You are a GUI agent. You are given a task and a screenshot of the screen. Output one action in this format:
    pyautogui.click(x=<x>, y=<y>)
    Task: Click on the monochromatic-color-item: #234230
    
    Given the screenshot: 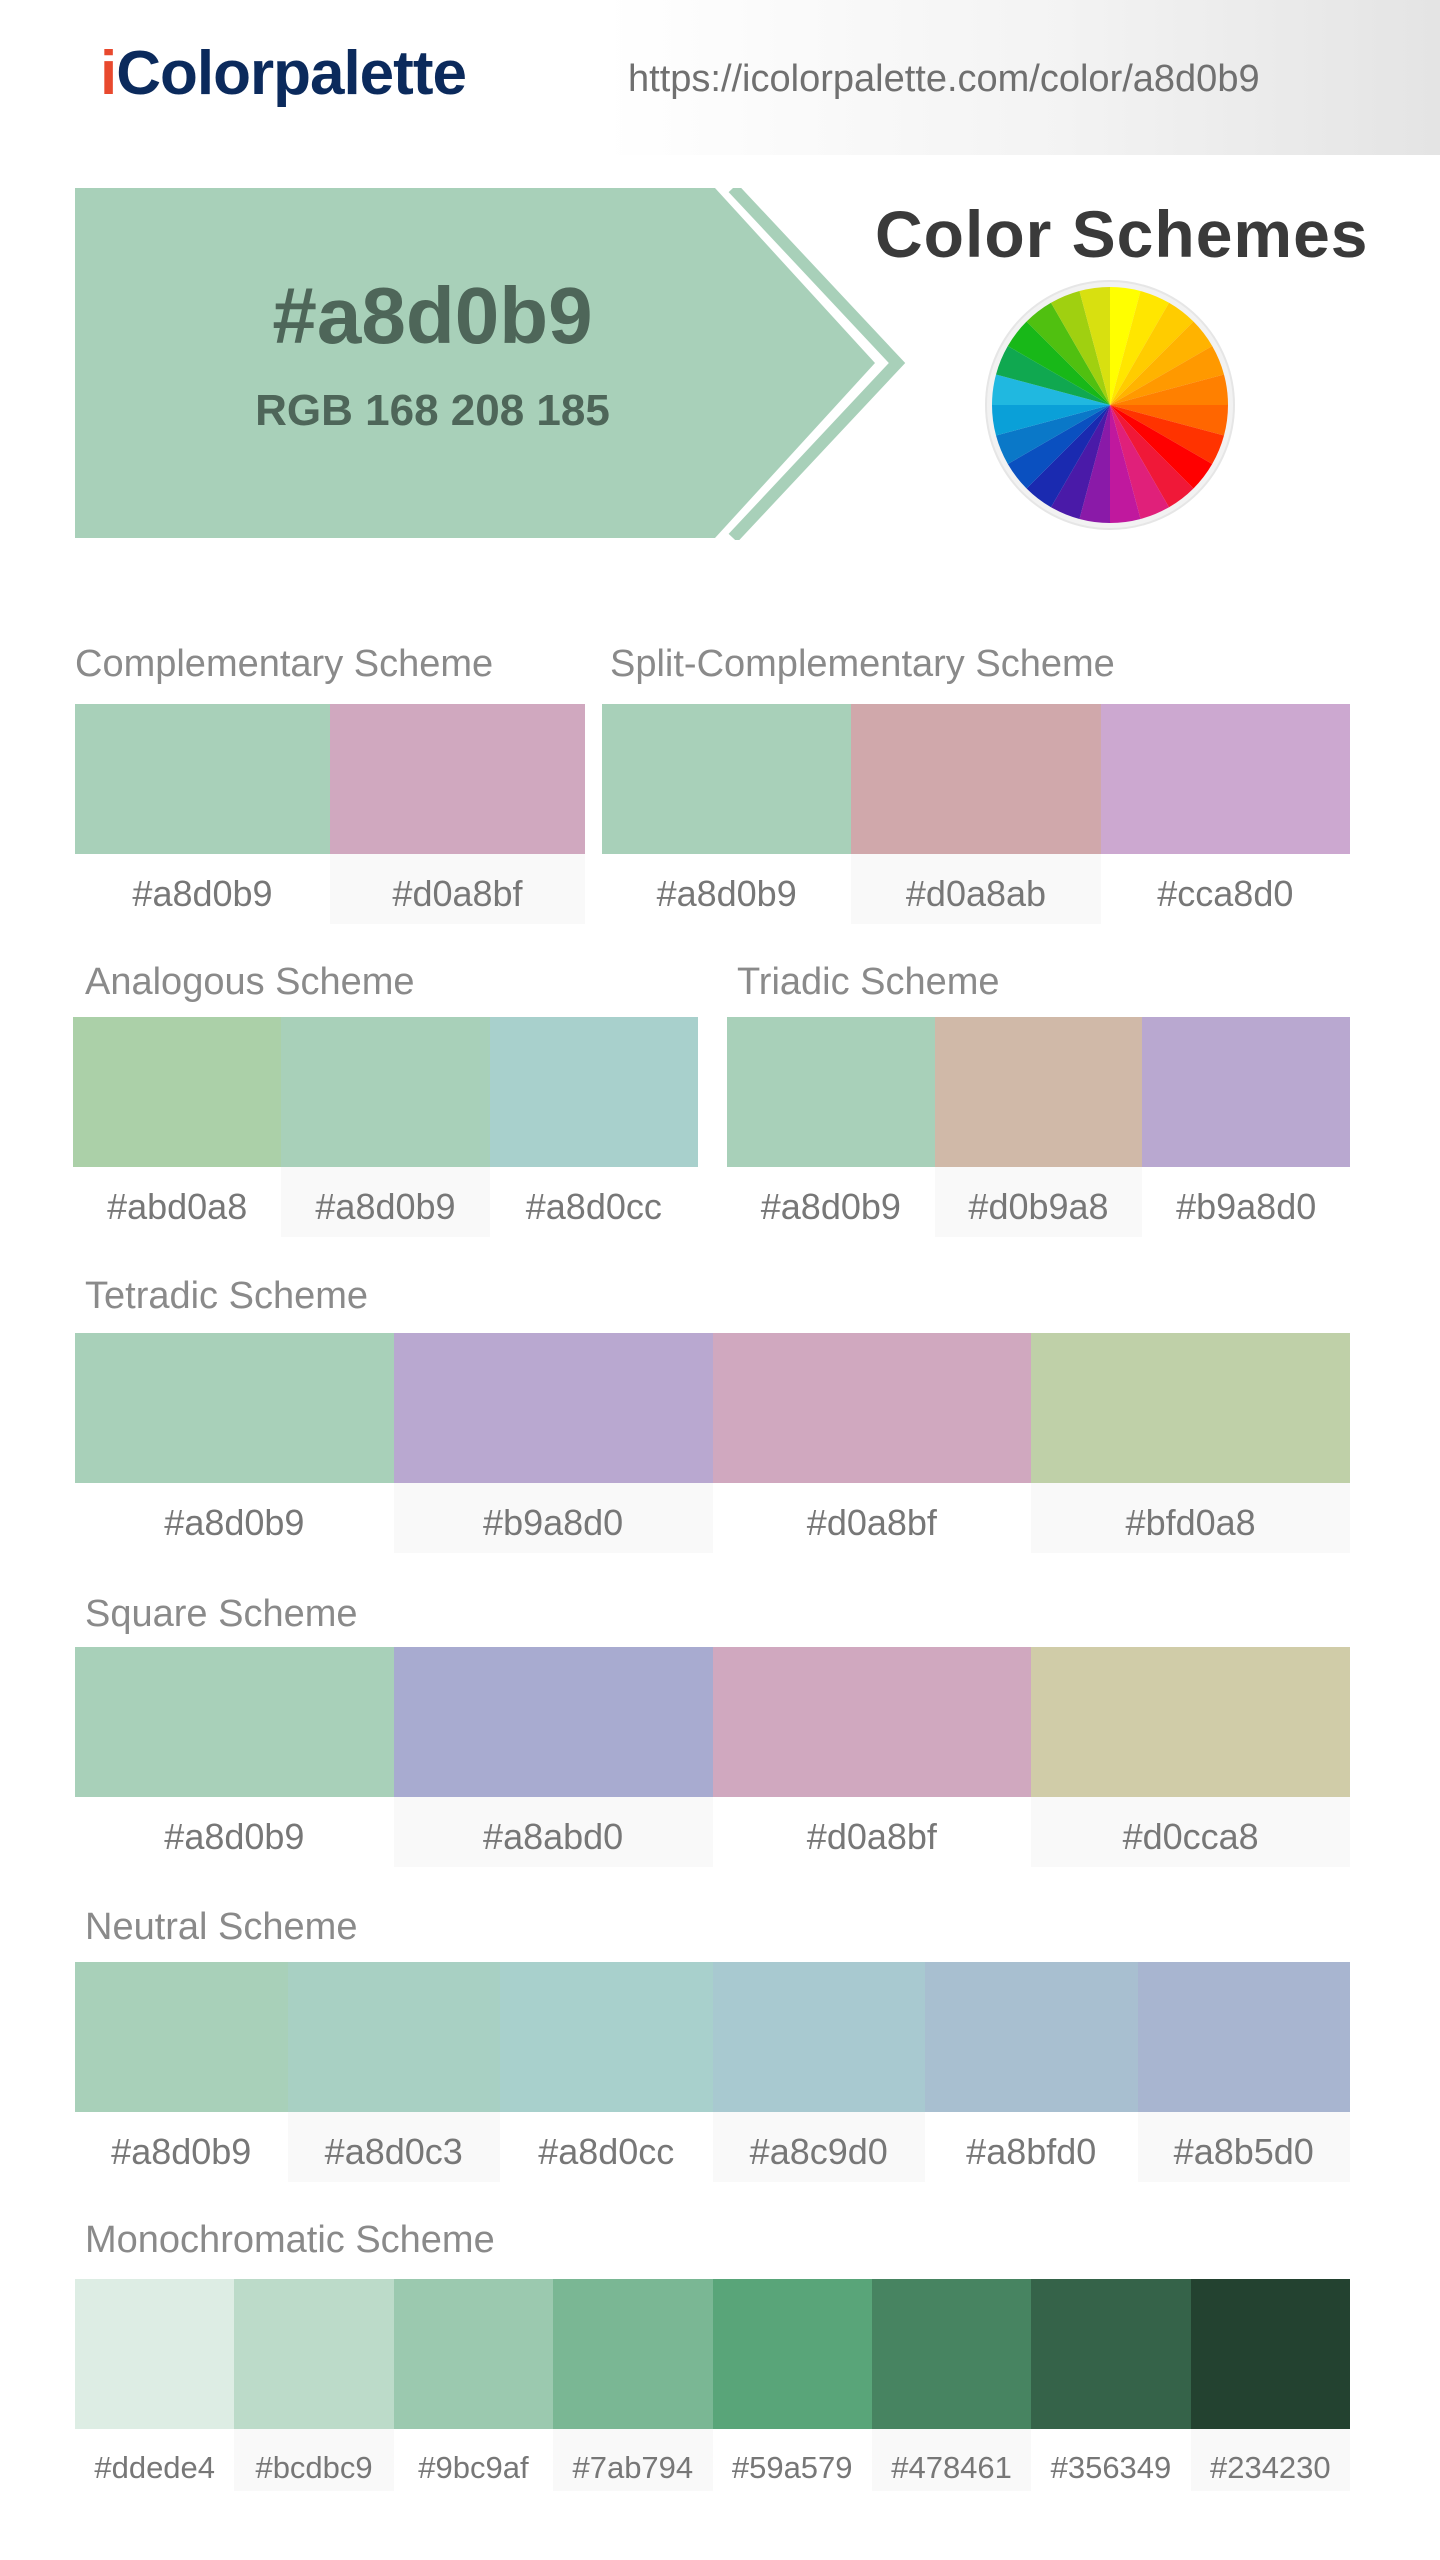 What is the action you would take?
    pyautogui.click(x=1270, y=2385)
    